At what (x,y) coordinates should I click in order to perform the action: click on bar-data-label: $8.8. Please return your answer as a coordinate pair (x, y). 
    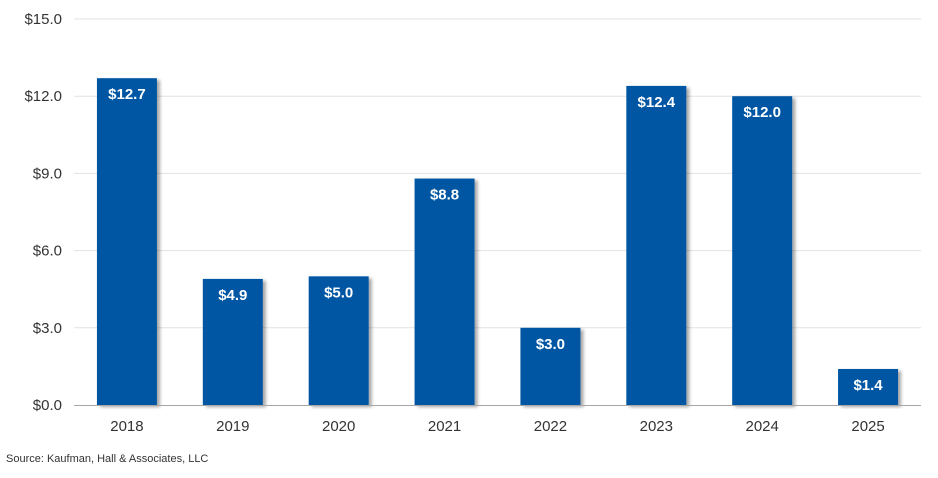
    Looking at the image, I should click on (444, 195).